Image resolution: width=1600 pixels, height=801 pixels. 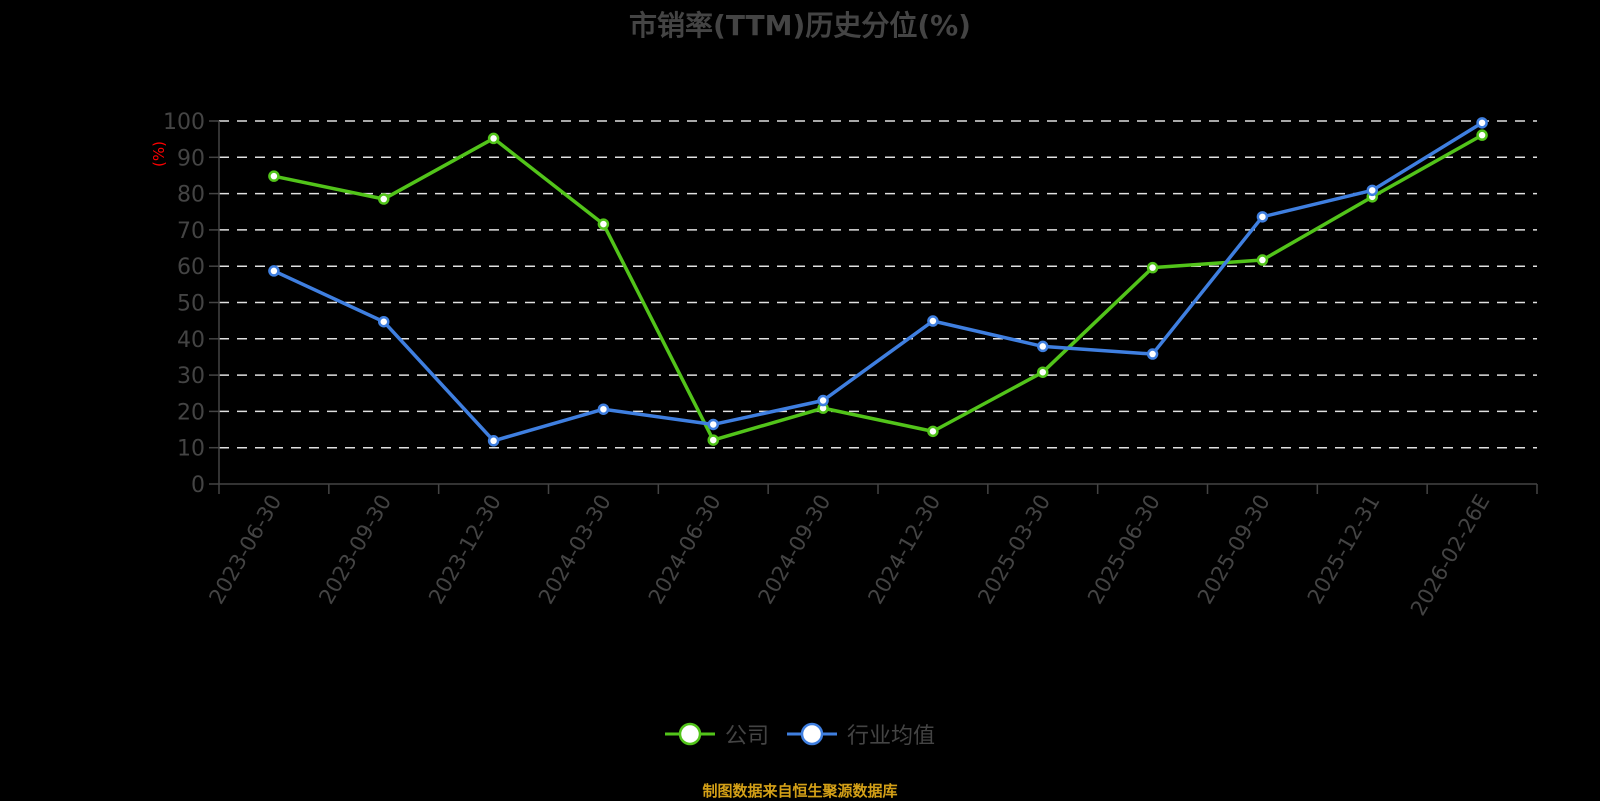 I want to click on x-tick-label: 2024-12-30, so click(x=904, y=550).